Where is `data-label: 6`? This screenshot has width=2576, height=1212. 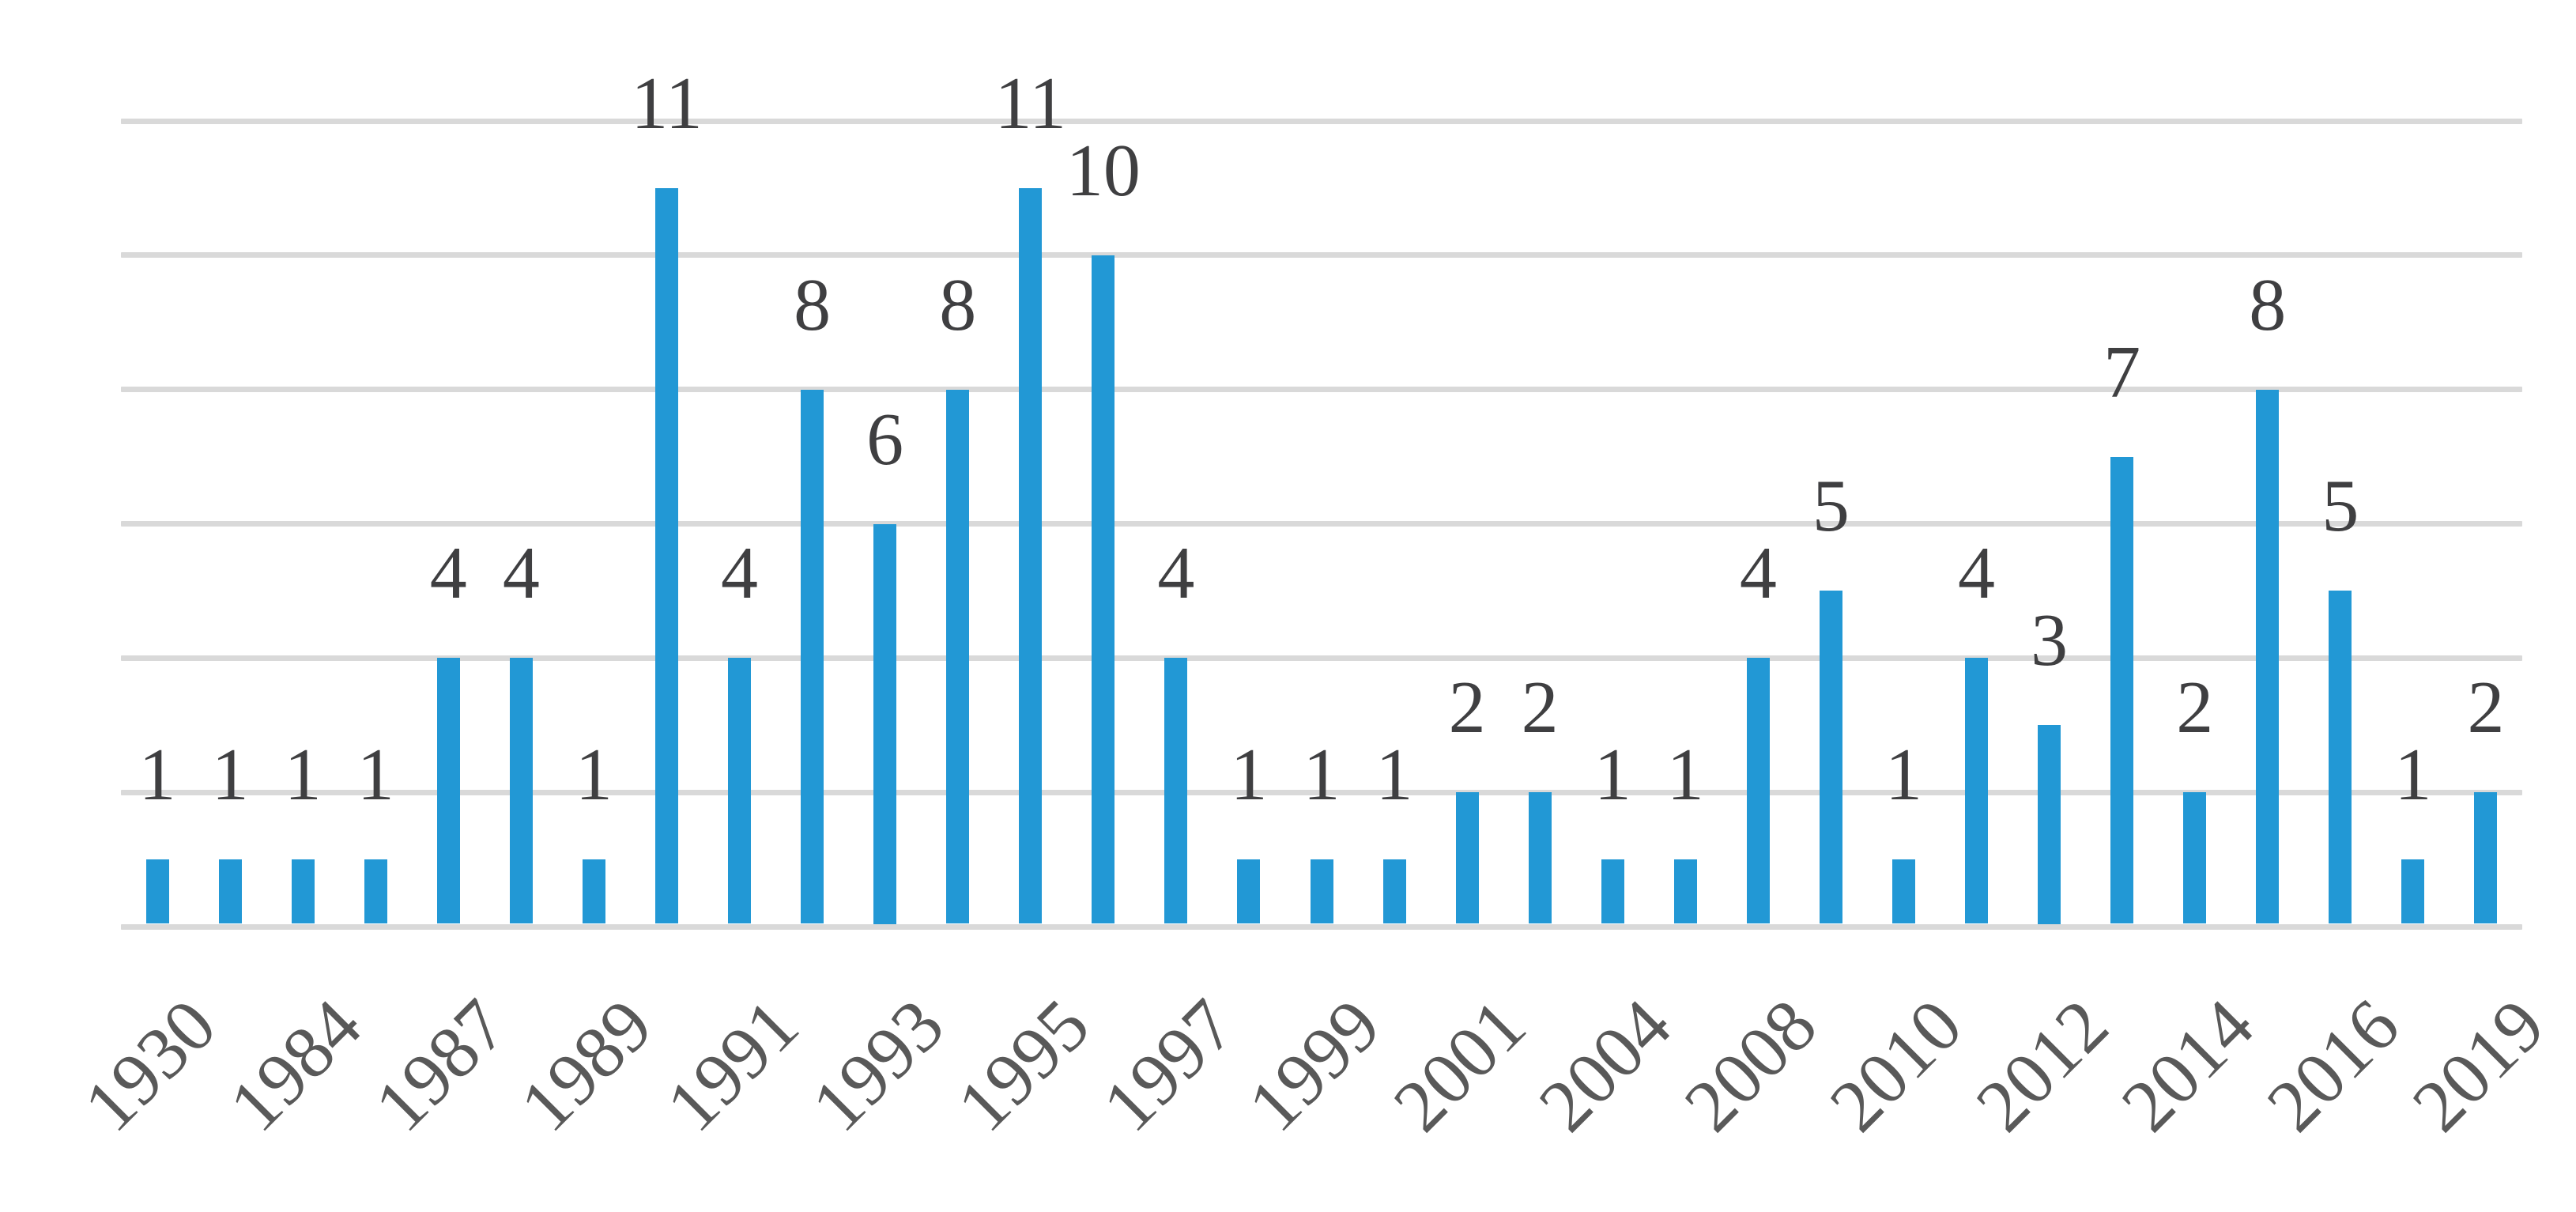 data-label: 6 is located at coordinates (885, 439).